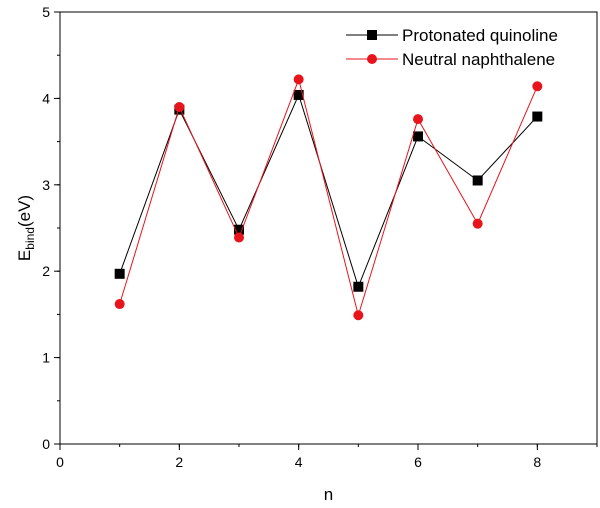  Describe the element at coordinates (299, 462) in the screenshot. I see `x-tick-label: 4` at that location.